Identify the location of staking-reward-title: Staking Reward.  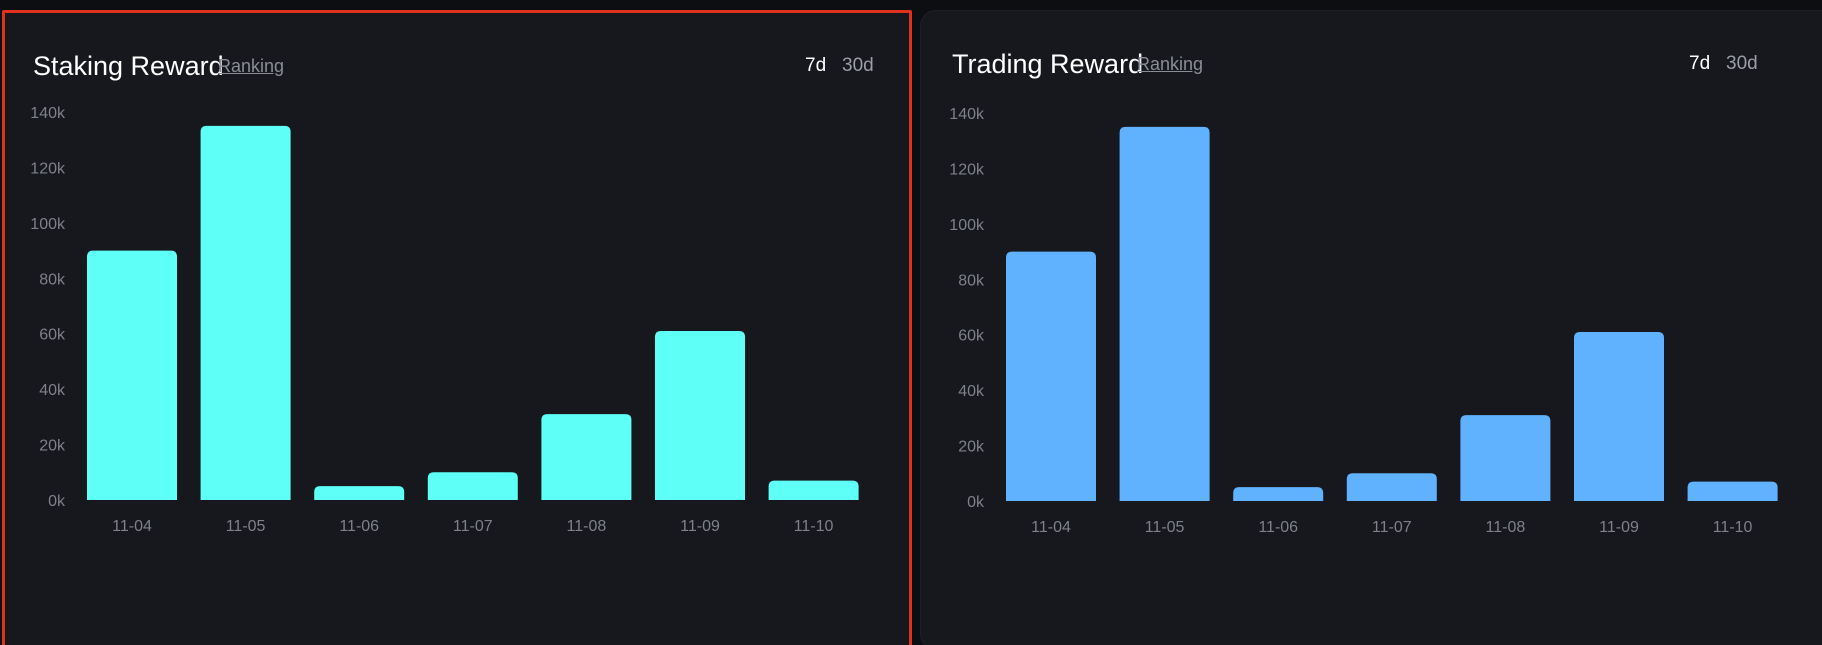
(128, 66).